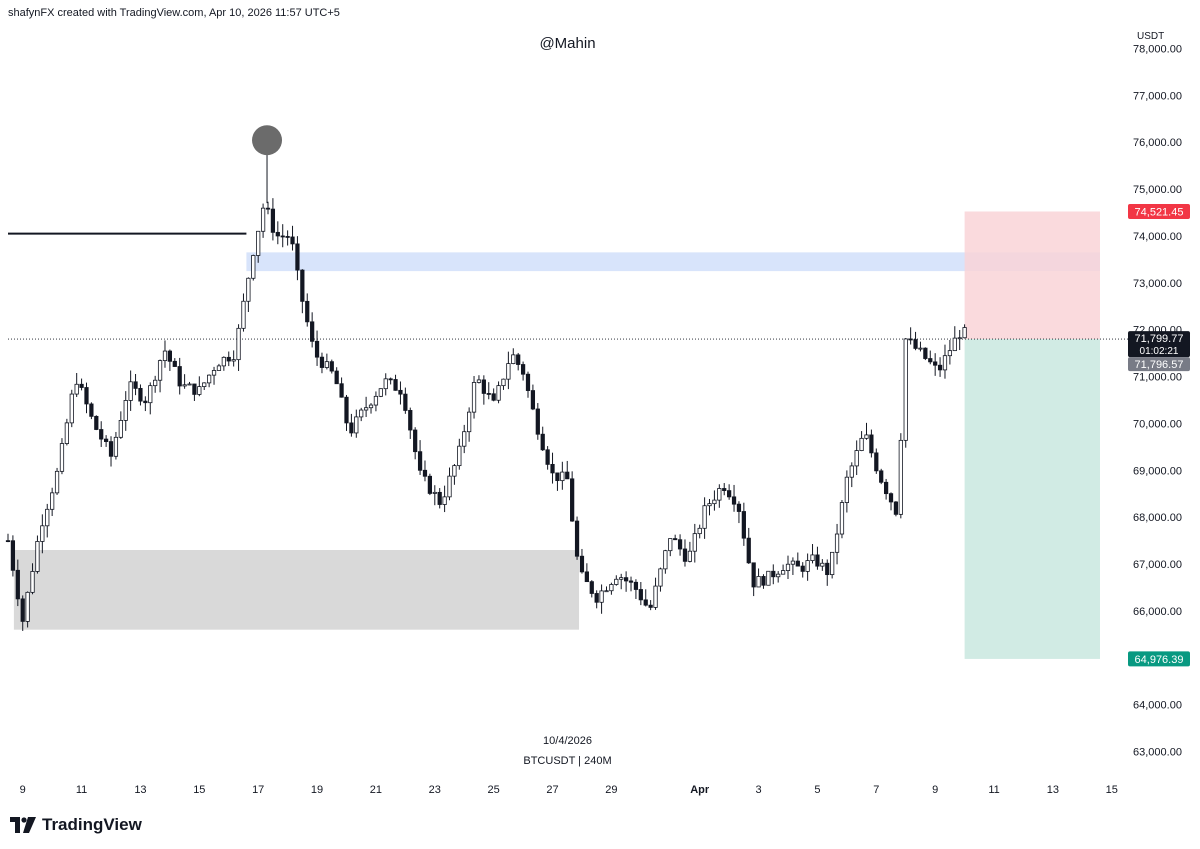 Image resolution: width=1200 pixels, height=849 pixels. I want to click on y-tick-label: 66,000.00, so click(1157, 612).